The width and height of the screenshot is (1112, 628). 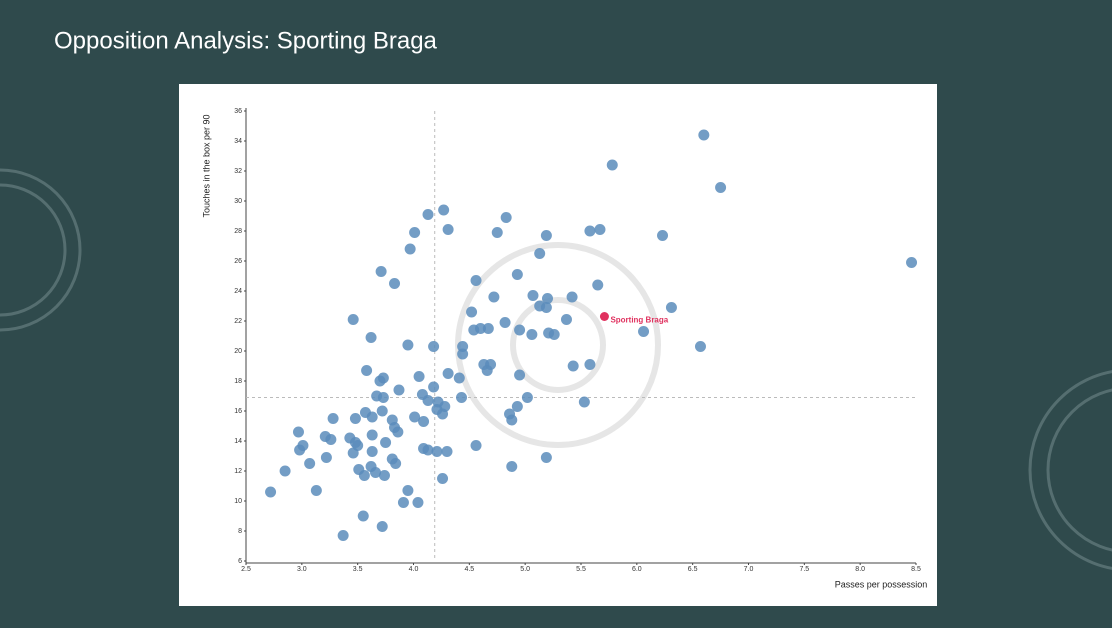 I want to click on y-tick-label: 16, so click(x=238, y=411).